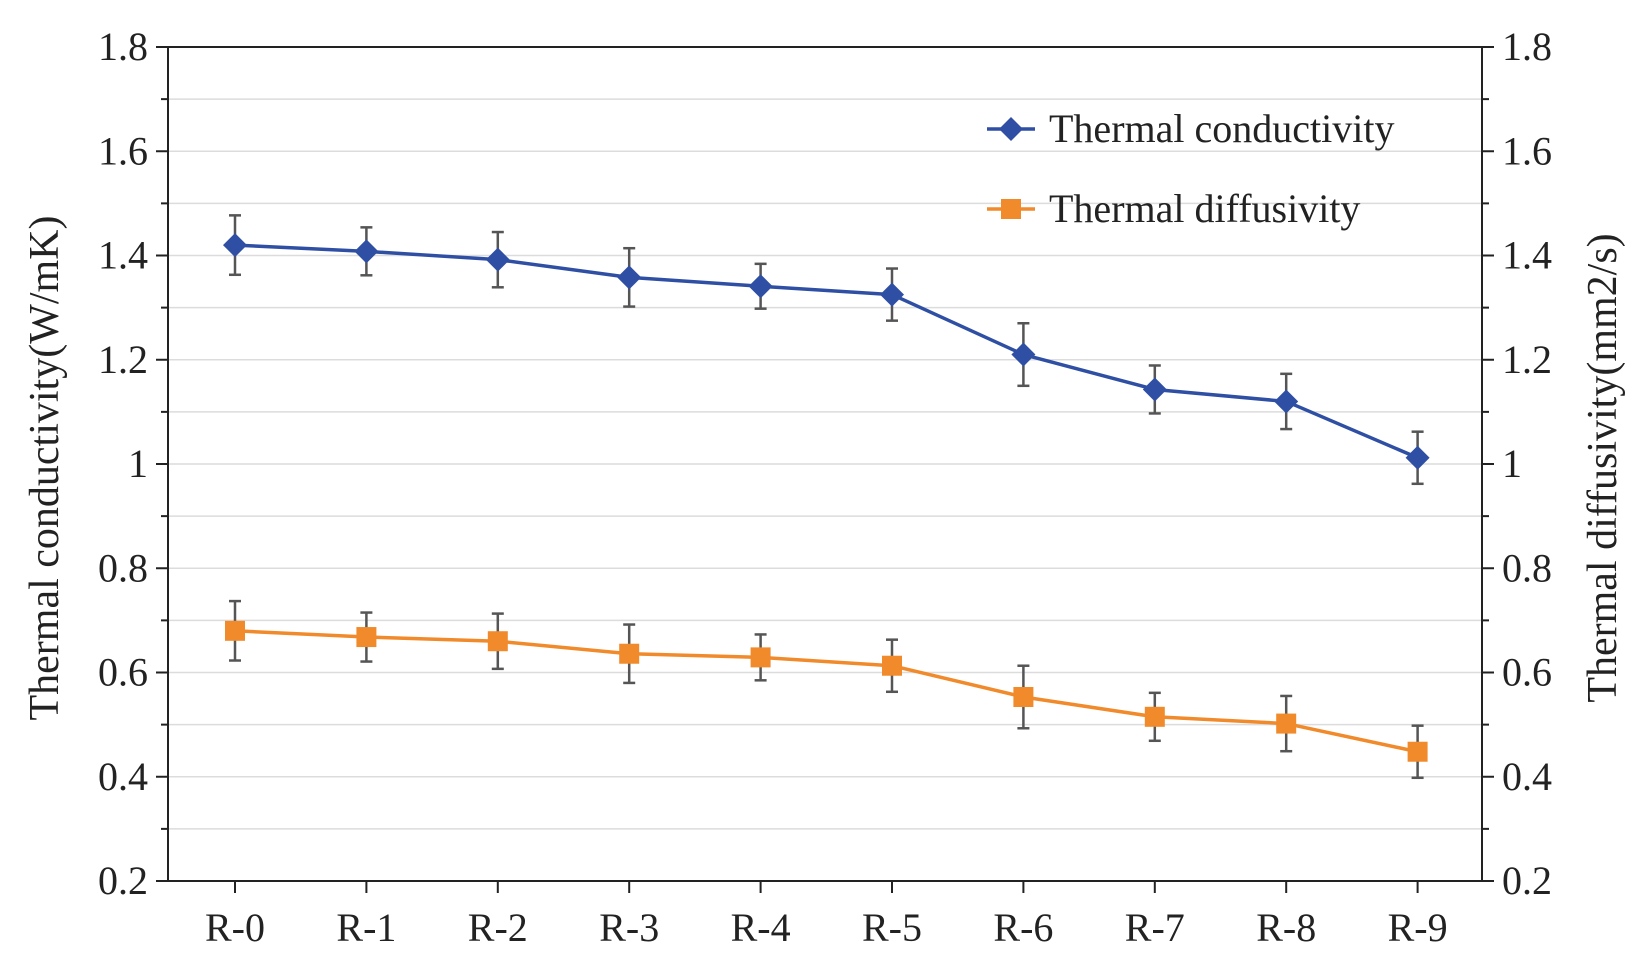 The width and height of the screenshot is (1650, 972). I want to click on y-axis-title-right: Thermal diffusivity(mm2/s), so click(1603, 467).